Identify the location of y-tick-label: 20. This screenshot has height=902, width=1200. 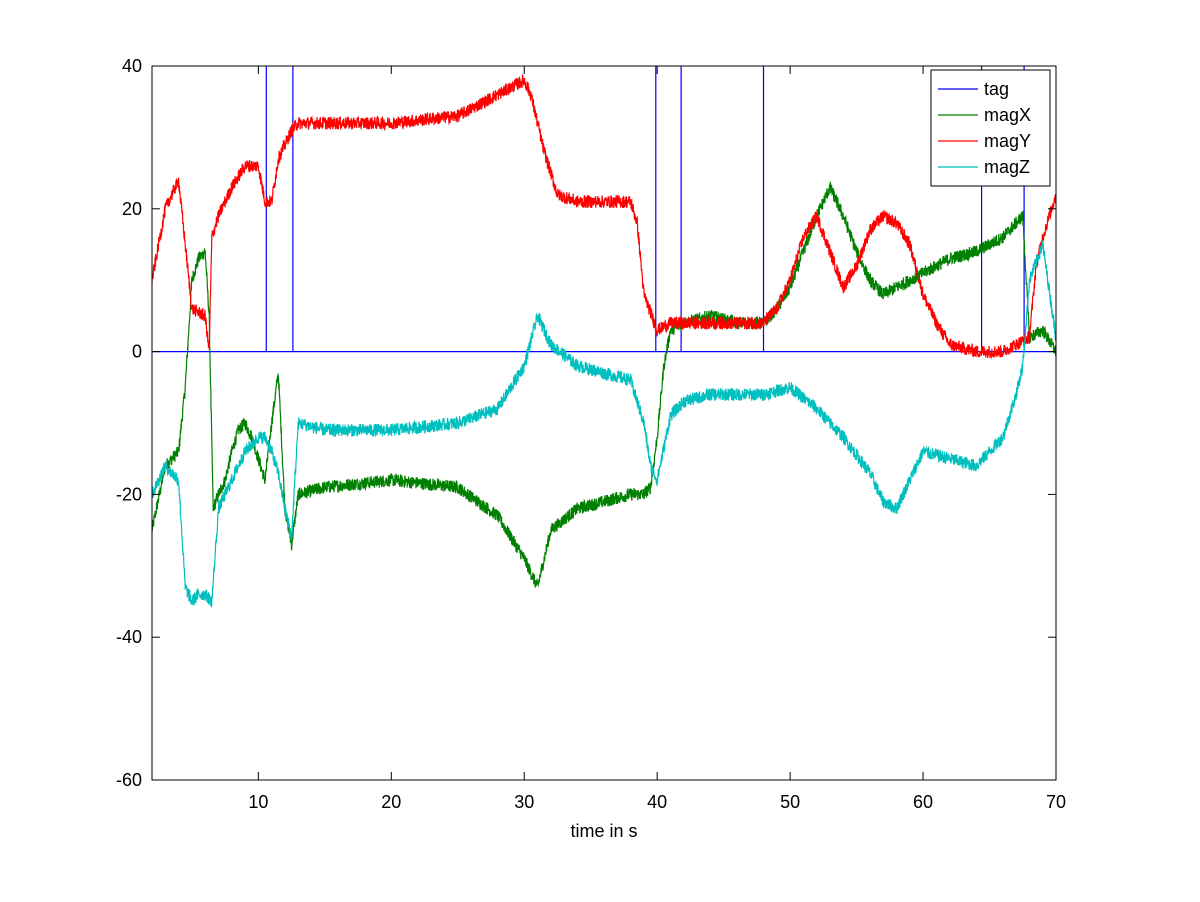
(132, 209).